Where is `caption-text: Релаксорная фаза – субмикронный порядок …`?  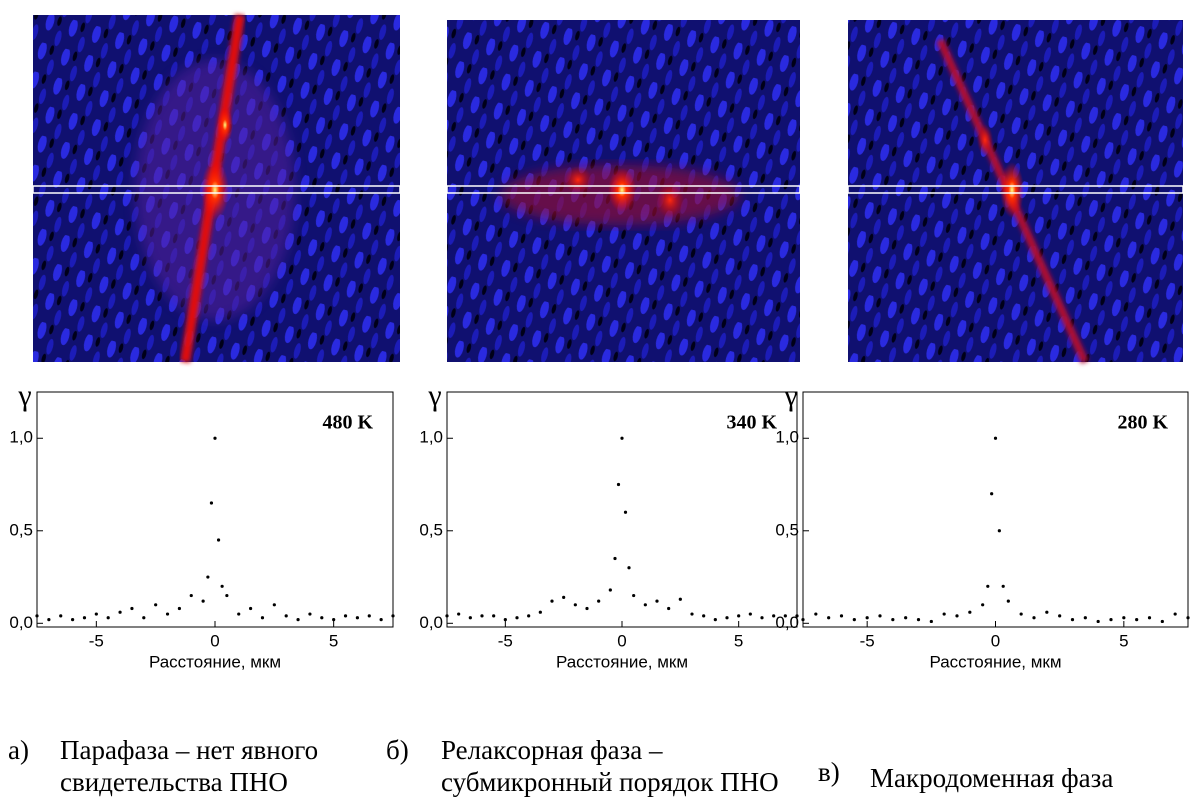 caption-text: Релаксорная фаза – субмикронный порядок … is located at coordinates (610, 766).